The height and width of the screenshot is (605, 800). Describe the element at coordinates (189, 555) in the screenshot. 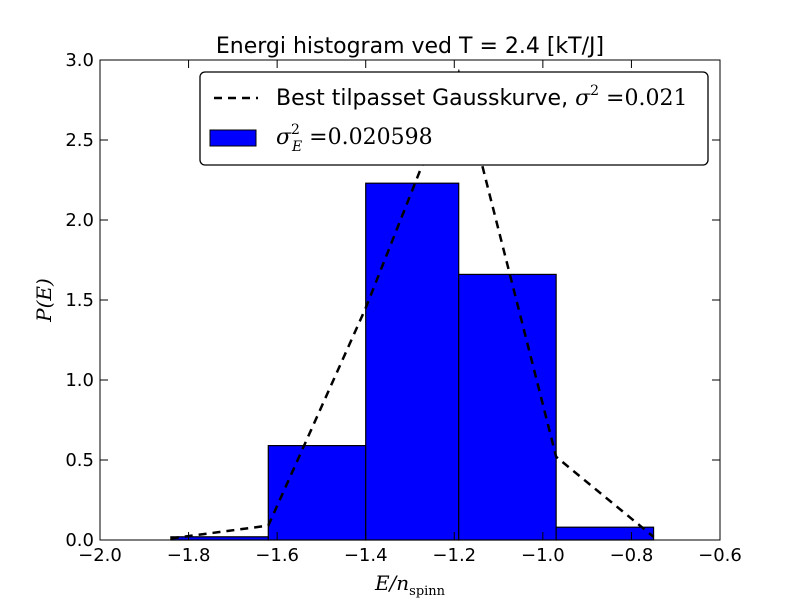

I see `x-tick-label: −1.8` at that location.